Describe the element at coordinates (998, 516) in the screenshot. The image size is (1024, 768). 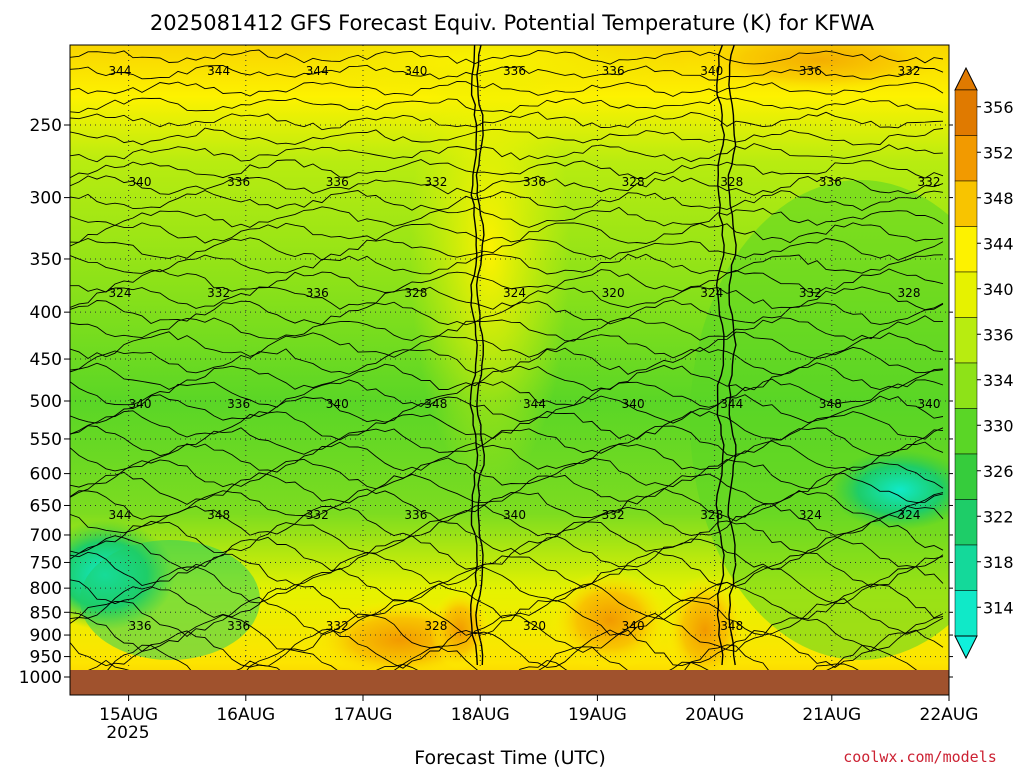
I see `colorbar-tick-label: 322` at that location.